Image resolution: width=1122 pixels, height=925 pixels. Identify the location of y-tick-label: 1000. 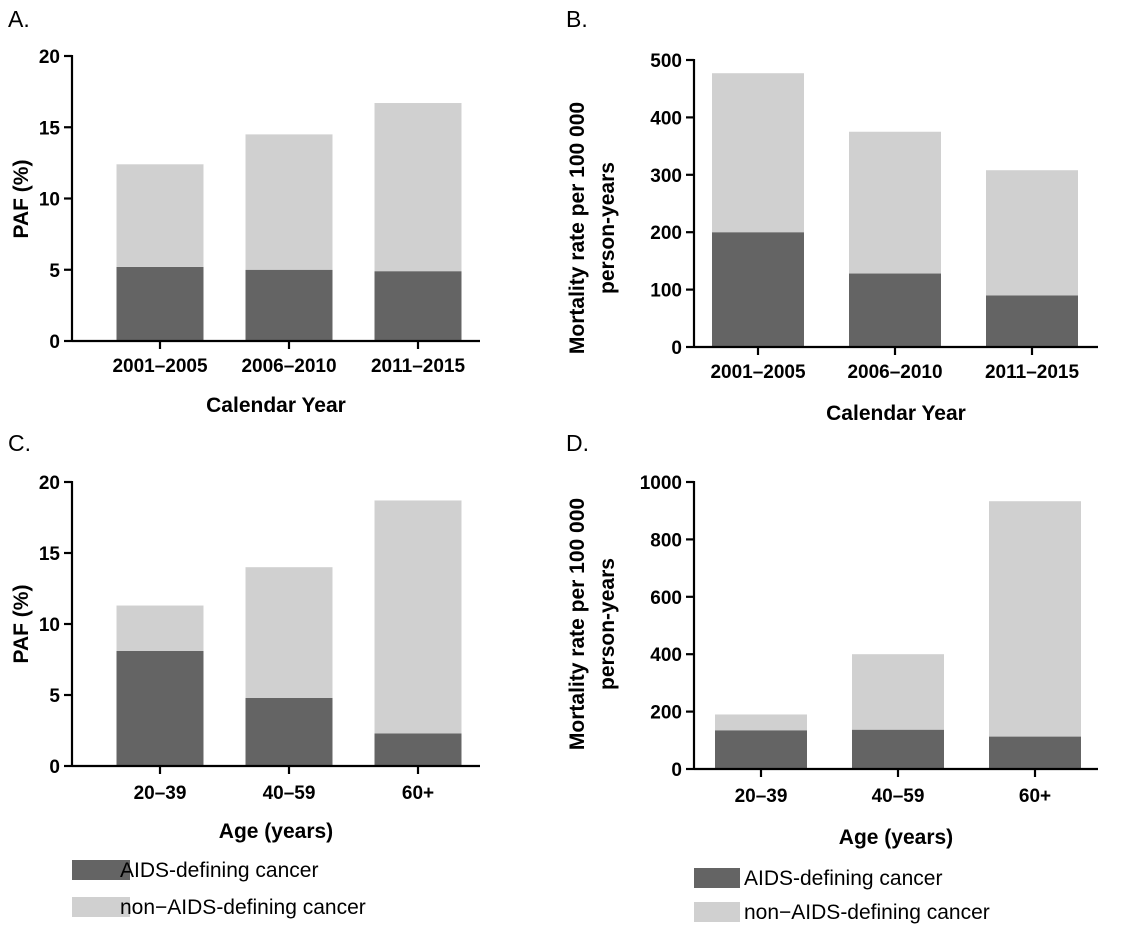
(661, 483).